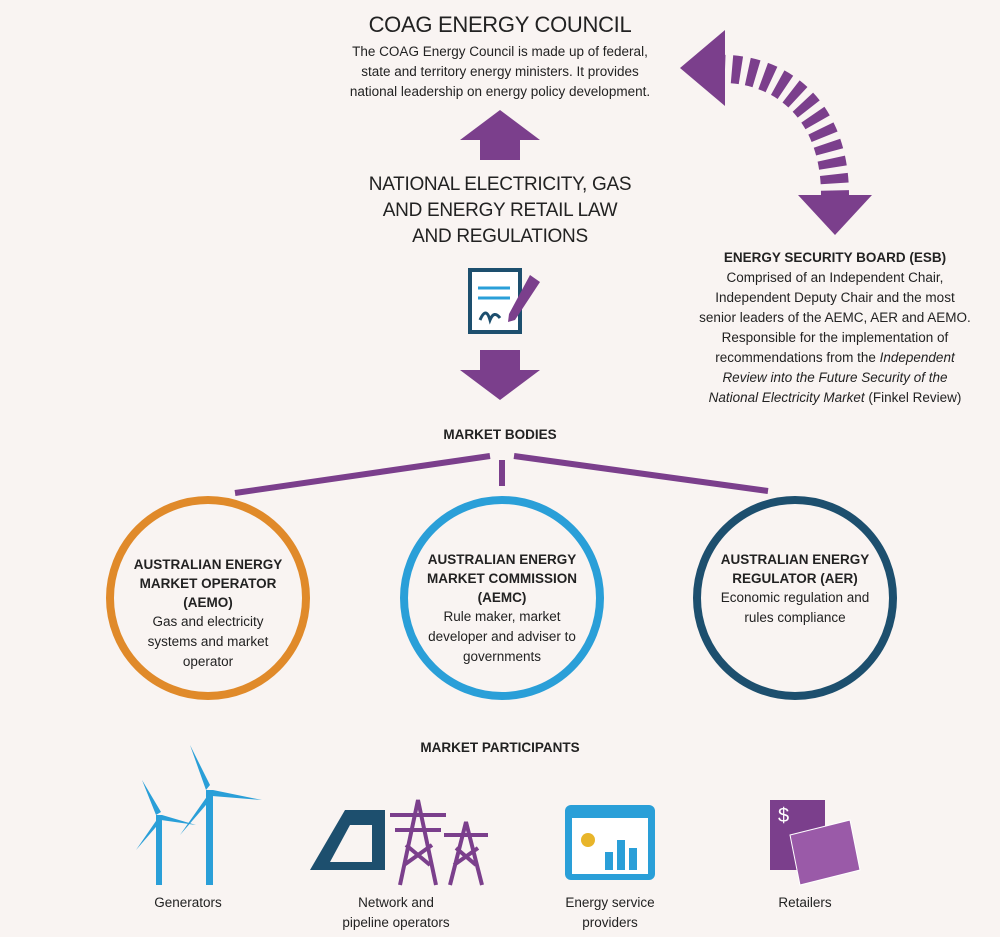 Image resolution: width=1000 pixels, height=937 pixels. What do you see at coordinates (502, 656) in the screenshot?
I see `body-description: governments` at bounding box center [502, 656].